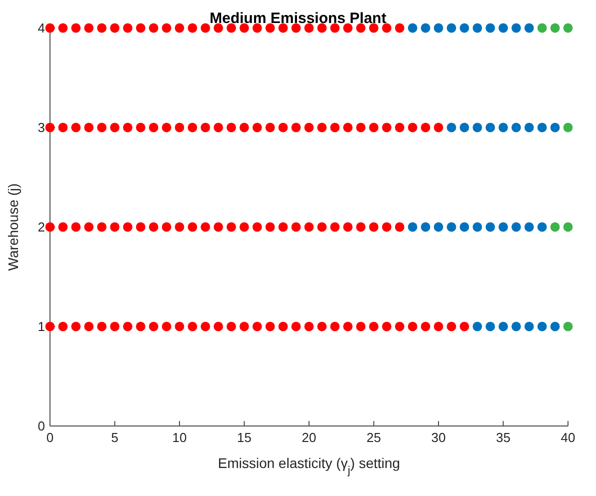 This screenshot has height=496, width=596. I want to click on y-tick-label: 4, so click(41, 28).